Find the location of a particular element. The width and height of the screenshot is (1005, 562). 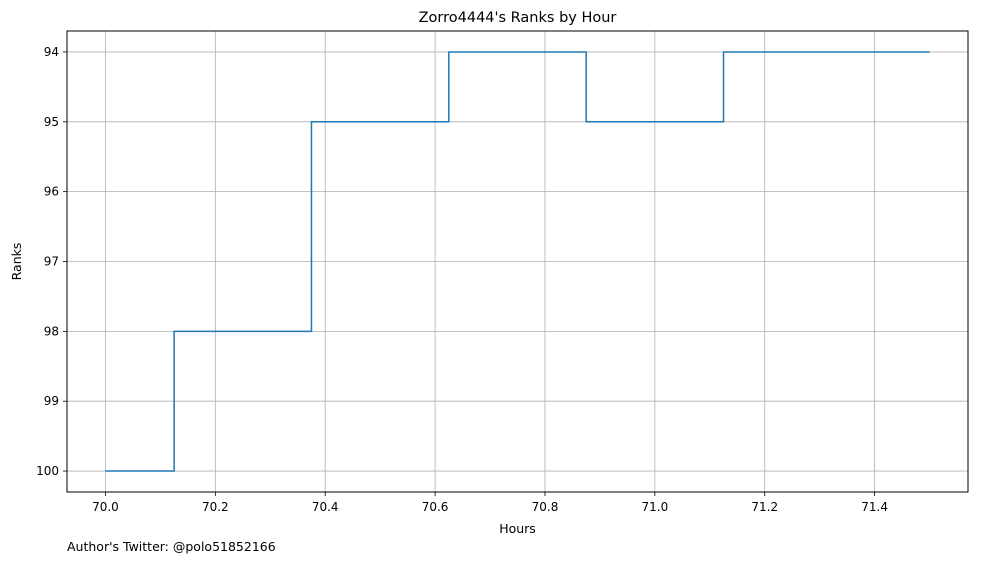

y-tick-label: 98 is located at coordinates (51, 331).